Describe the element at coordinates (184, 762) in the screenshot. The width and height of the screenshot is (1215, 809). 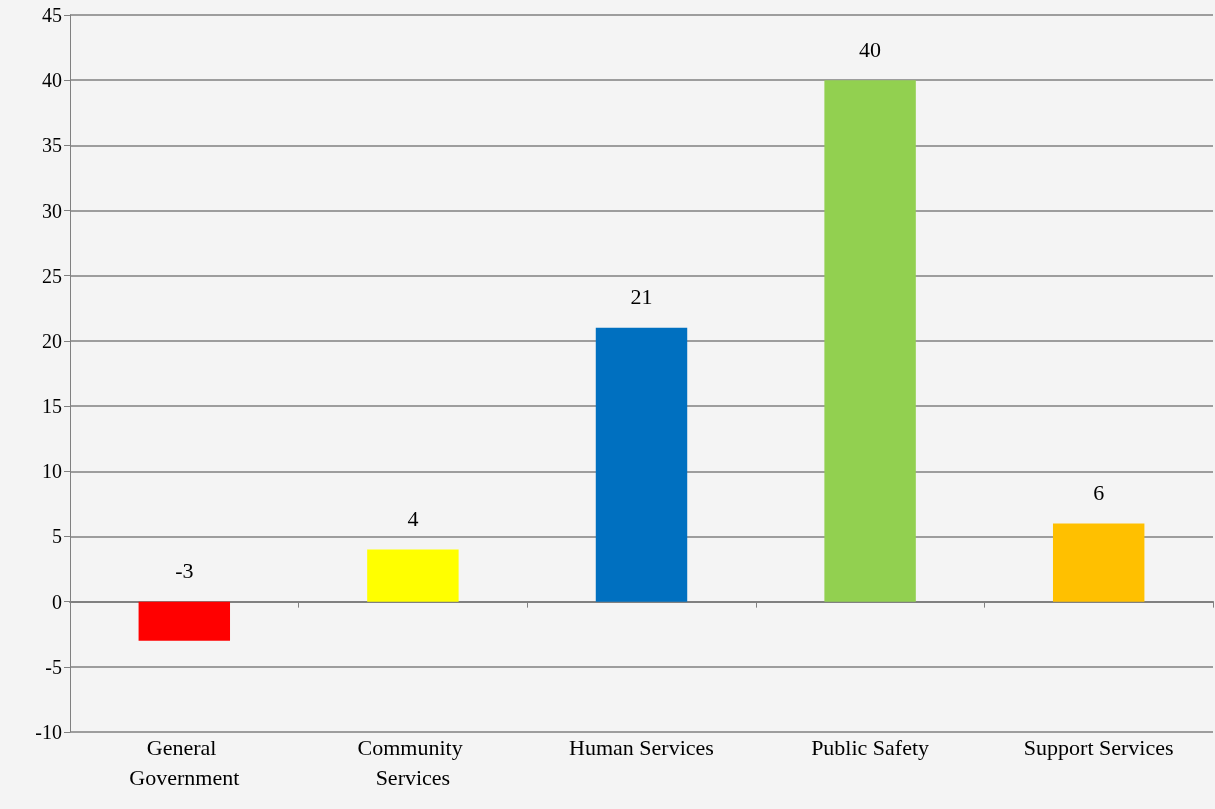
I see `x-tick-label: General Government` at that location.